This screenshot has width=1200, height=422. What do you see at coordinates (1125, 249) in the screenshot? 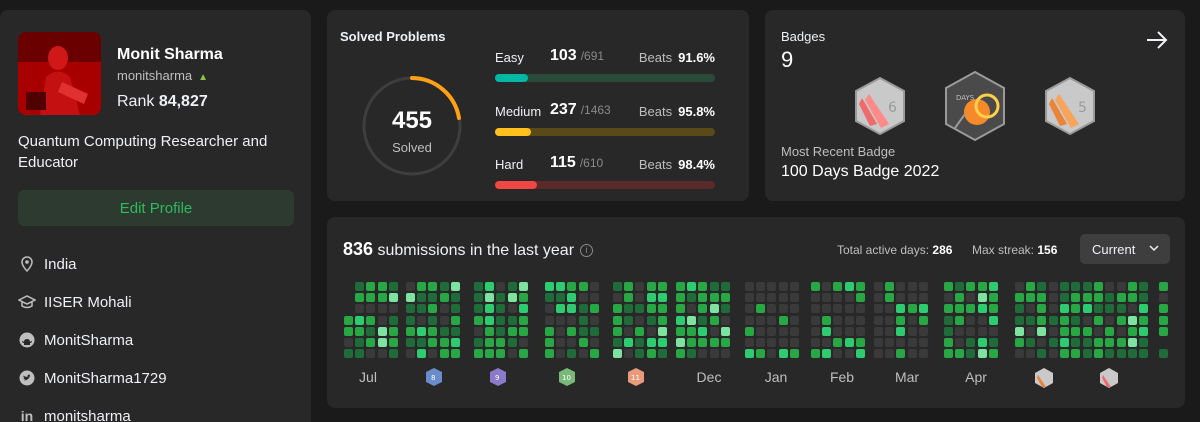
I see `year-select: Current` at bounding box center [1125, 249].